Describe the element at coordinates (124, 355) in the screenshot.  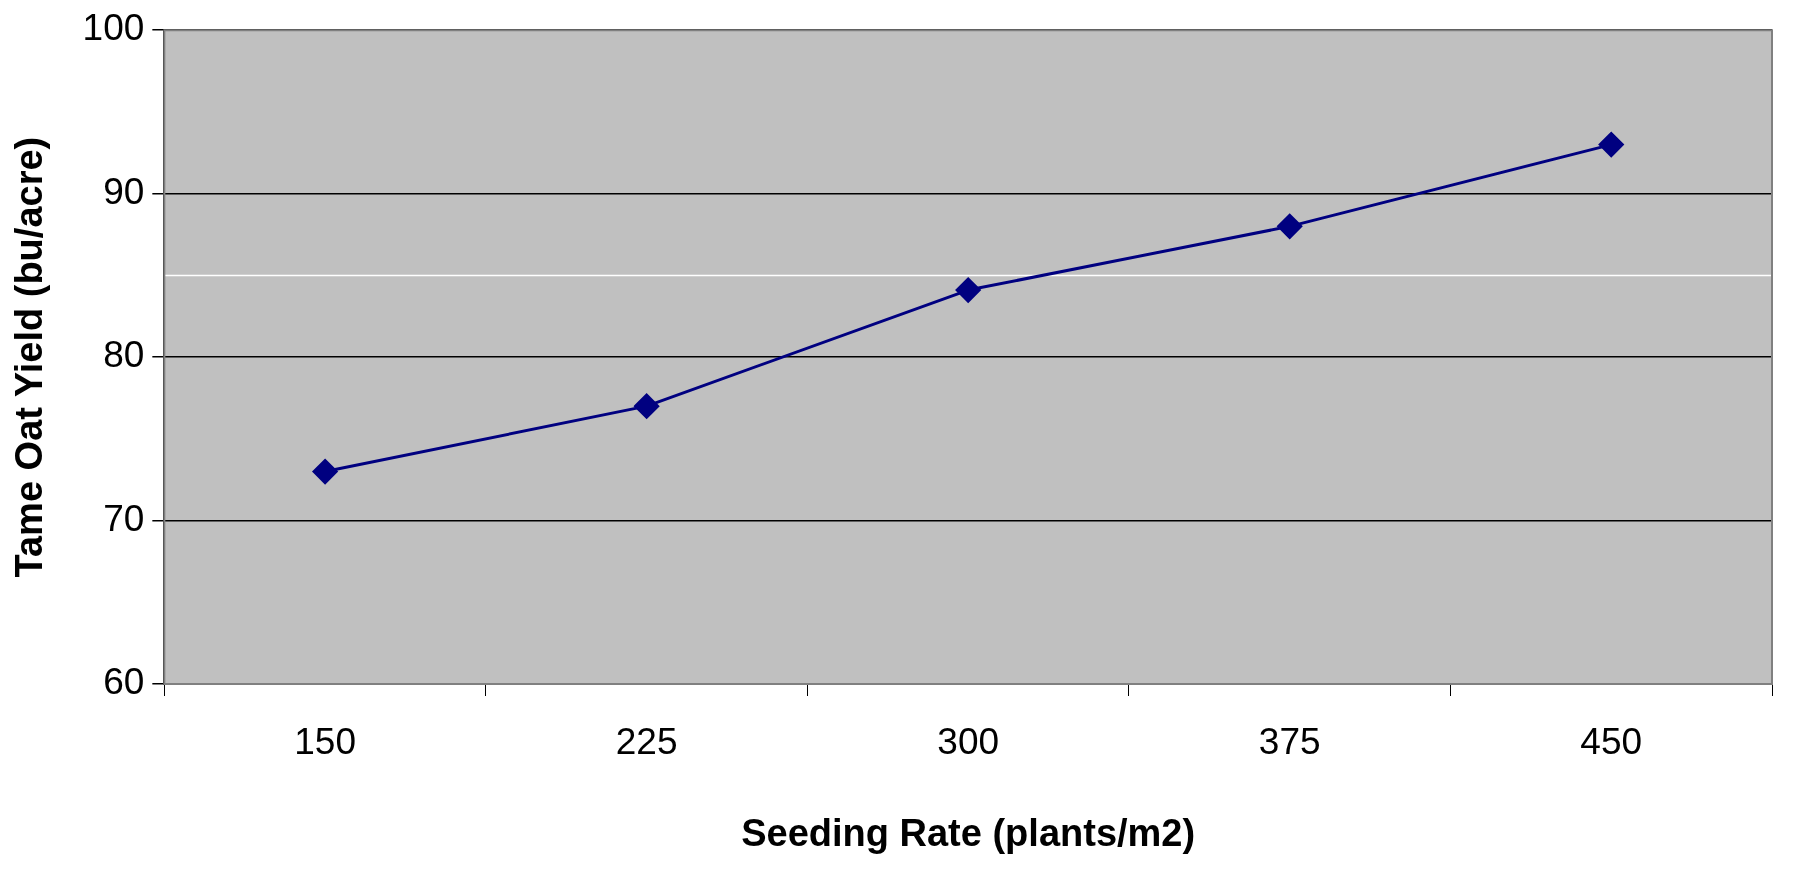
I see `y-tick-label: 80` at that location.